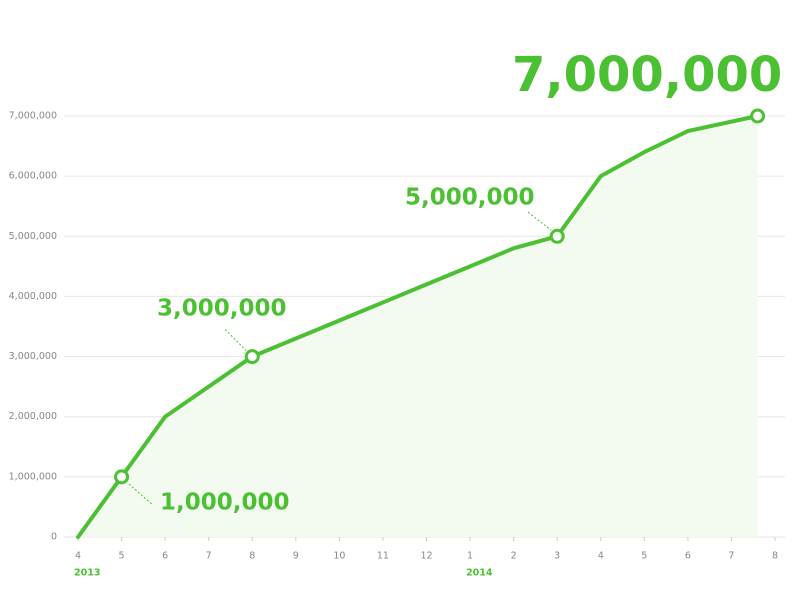 The image size is (800, 610). I want to click on x-tick-label: 11, so click(383, 556).